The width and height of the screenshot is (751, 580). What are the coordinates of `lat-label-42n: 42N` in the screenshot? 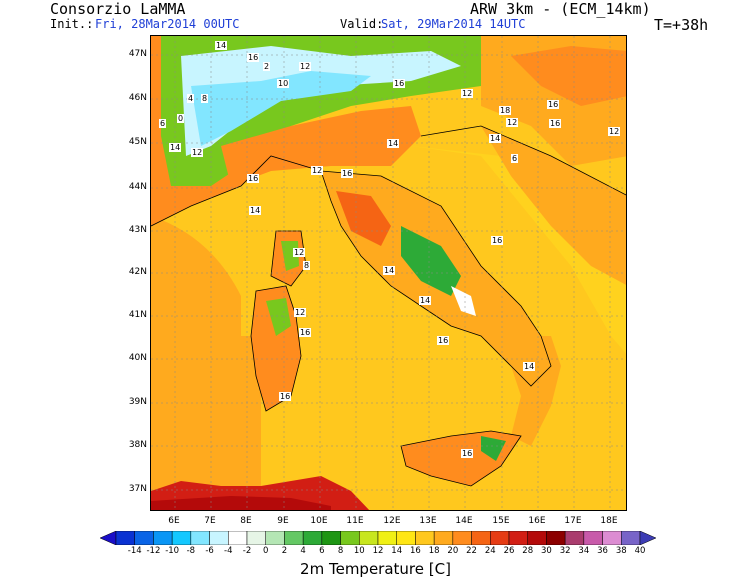 It's located at (137, 272).